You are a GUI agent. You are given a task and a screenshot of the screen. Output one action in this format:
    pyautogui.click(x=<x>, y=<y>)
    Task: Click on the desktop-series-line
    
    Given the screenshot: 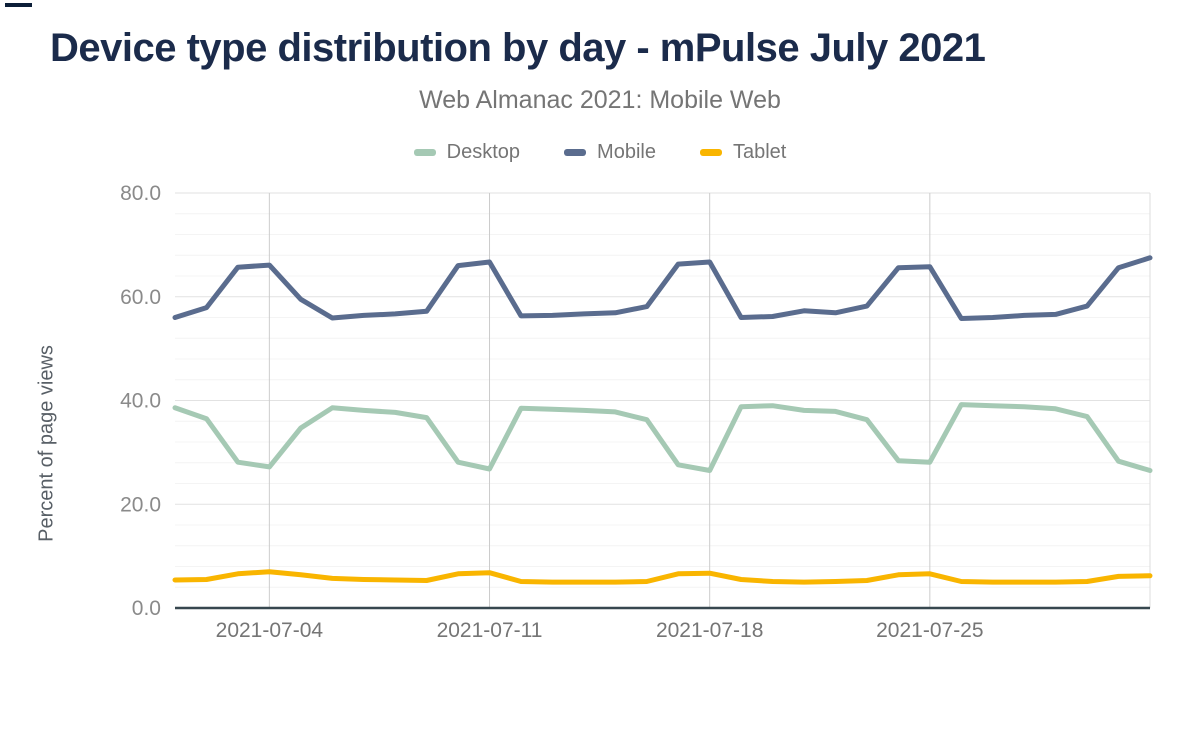 What is the action you would take?
    pyautogui.click(x=662, y=437)
    